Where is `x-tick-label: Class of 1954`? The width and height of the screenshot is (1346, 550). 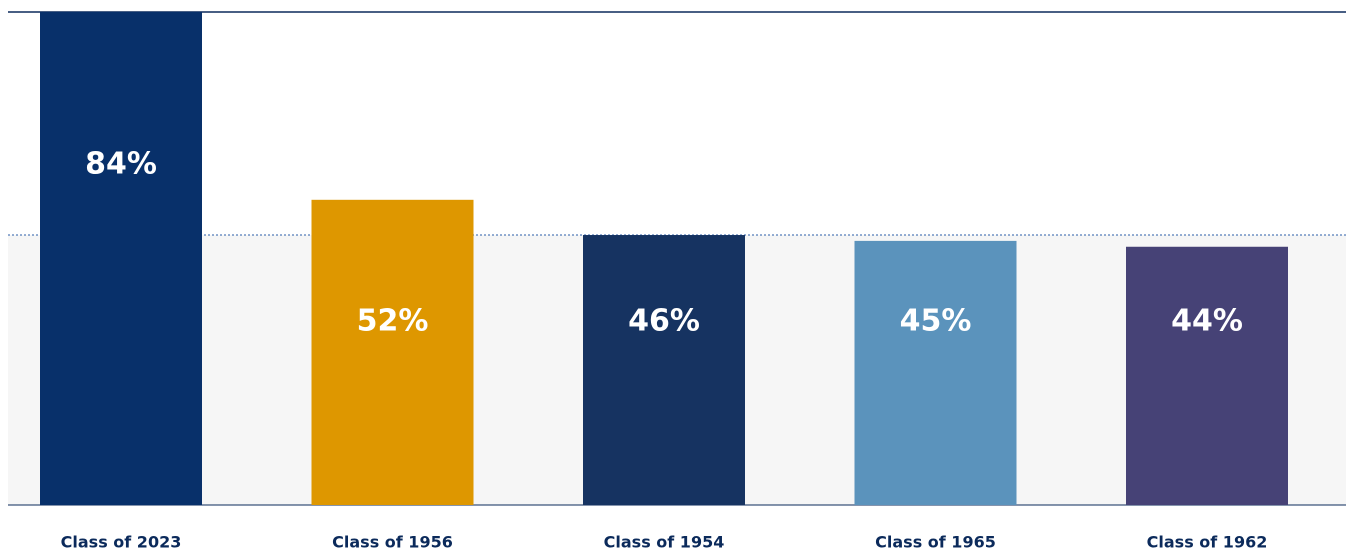
x-tick-label: Class of 1954 is located at coordinates (664, 541).